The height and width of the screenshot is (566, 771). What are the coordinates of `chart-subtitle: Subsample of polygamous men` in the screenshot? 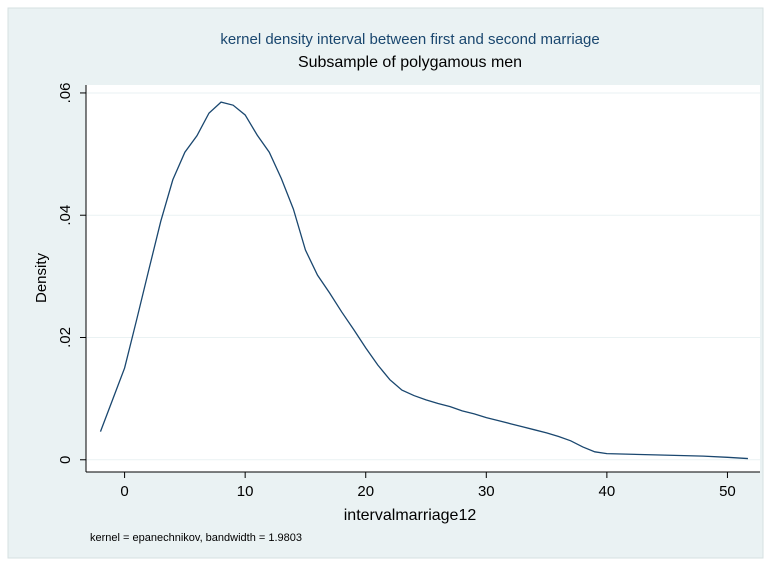 It's located at (410, 62).